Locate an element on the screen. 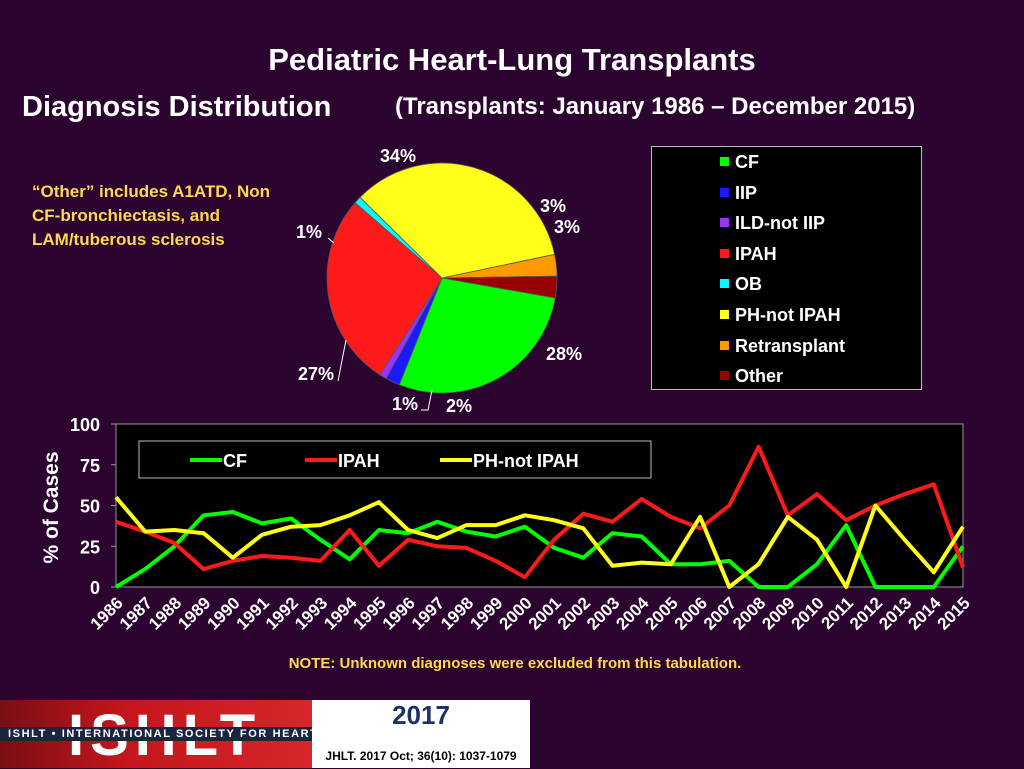 This screenshot has height=769, width=1024. y-tick-label: 75 is located at coordinates (90, 466).